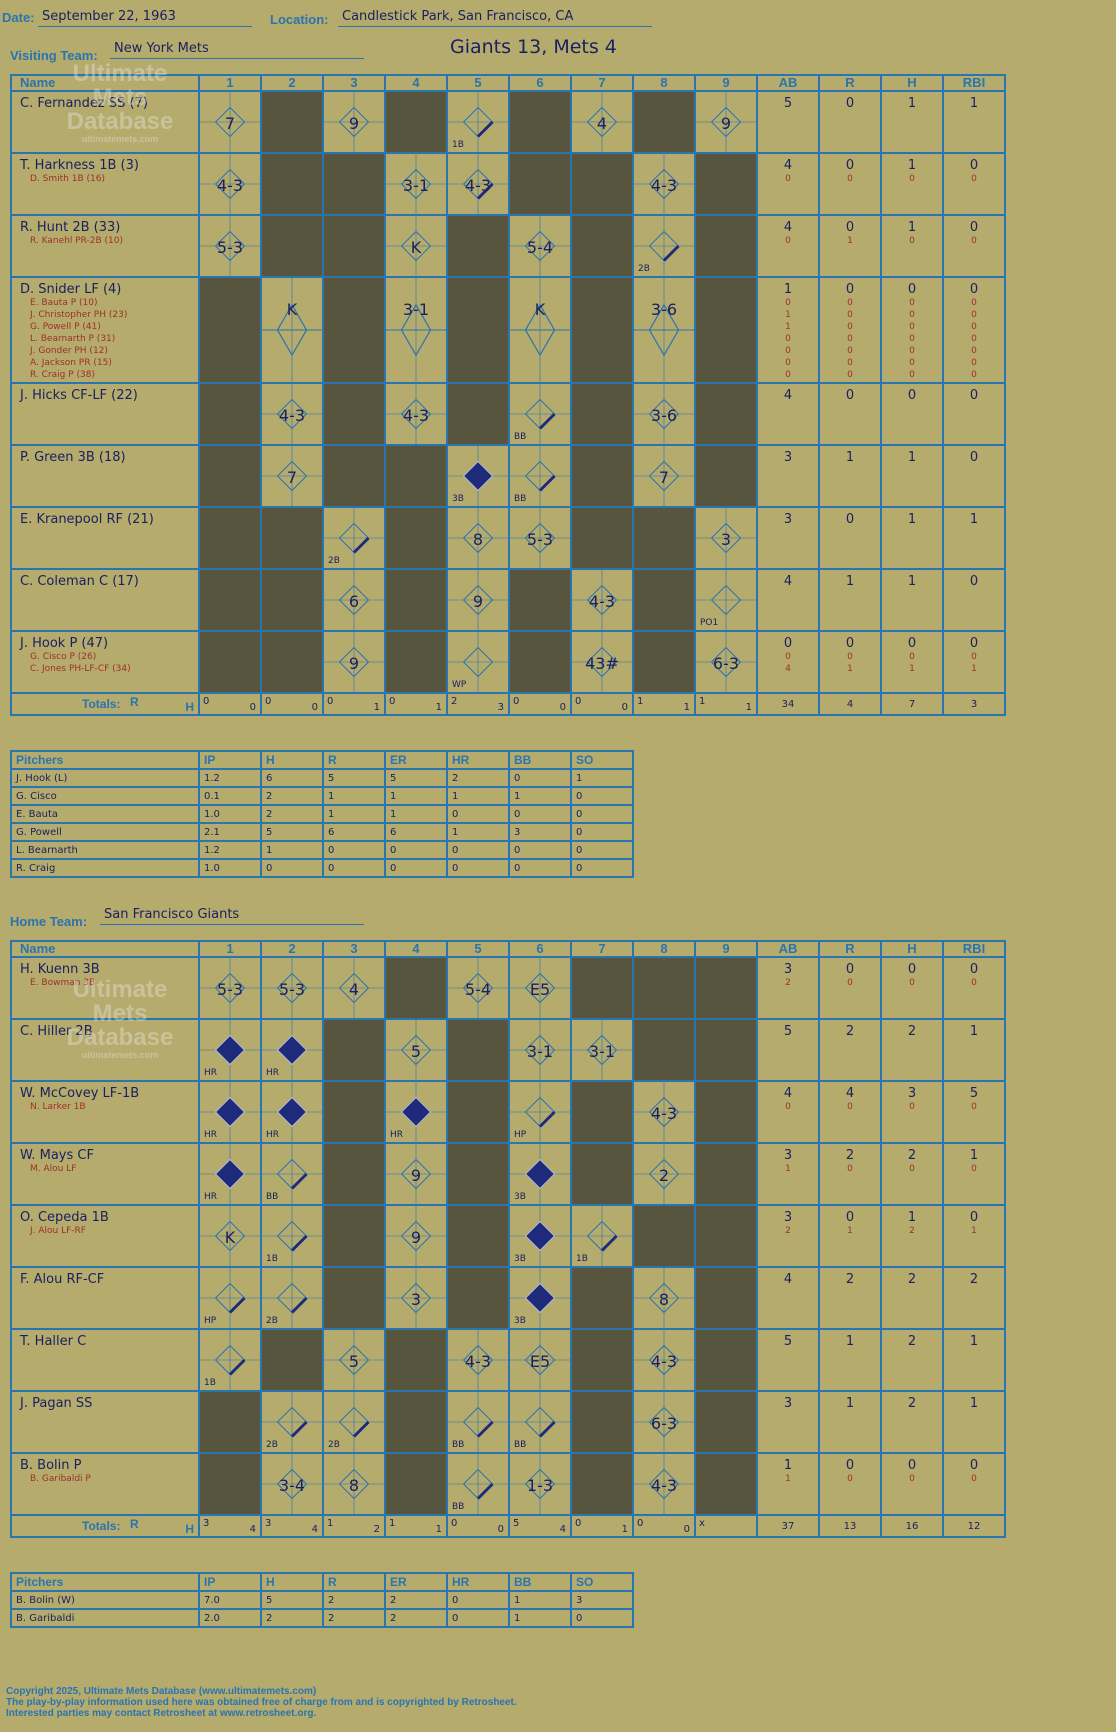  What do you see at coordinates (58, 1231) in the screenshot?
I see `substitute-name: J. Alou LF-RF` at bounding box center [58, 1231].